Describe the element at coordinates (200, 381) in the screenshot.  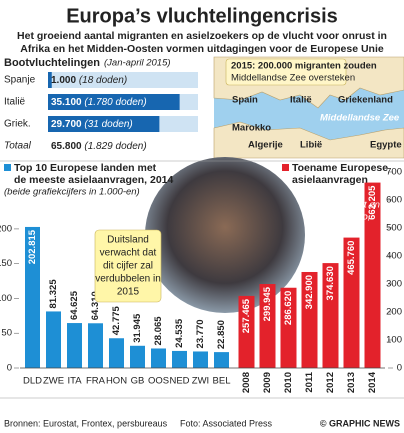
I see `x-tick-label: ZWI` at that location.